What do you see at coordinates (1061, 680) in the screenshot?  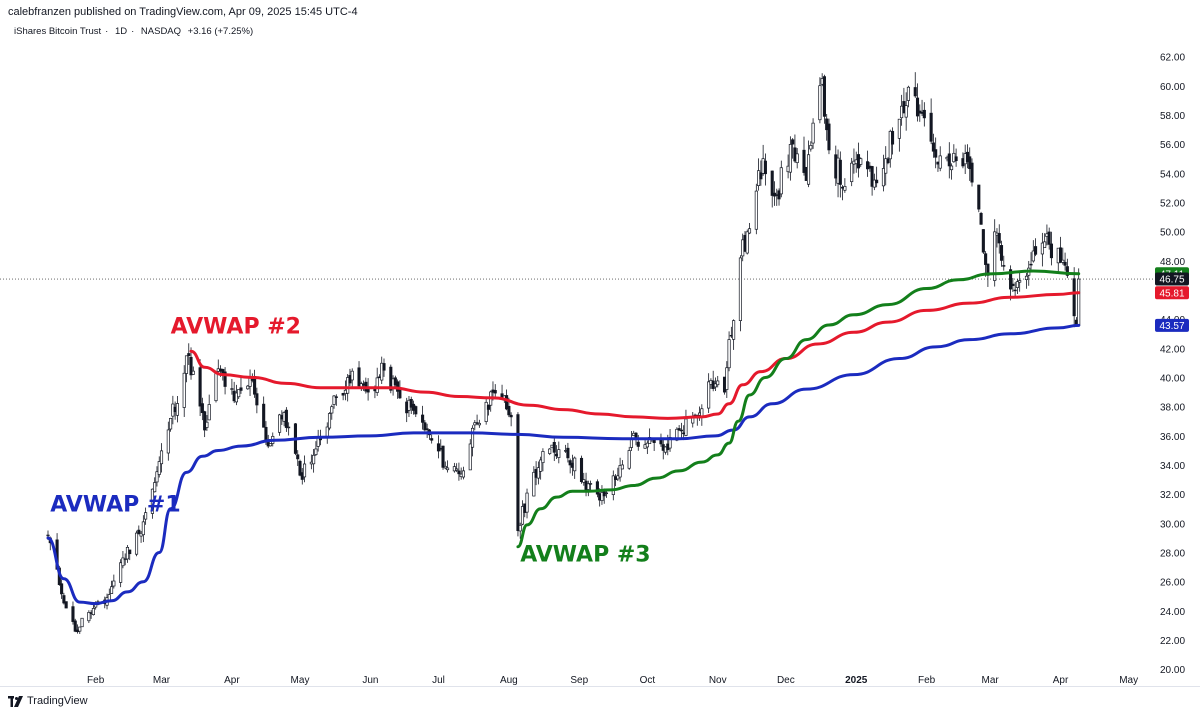 I see `x-tick-label: Apr` at bounding box center [1061, 680].